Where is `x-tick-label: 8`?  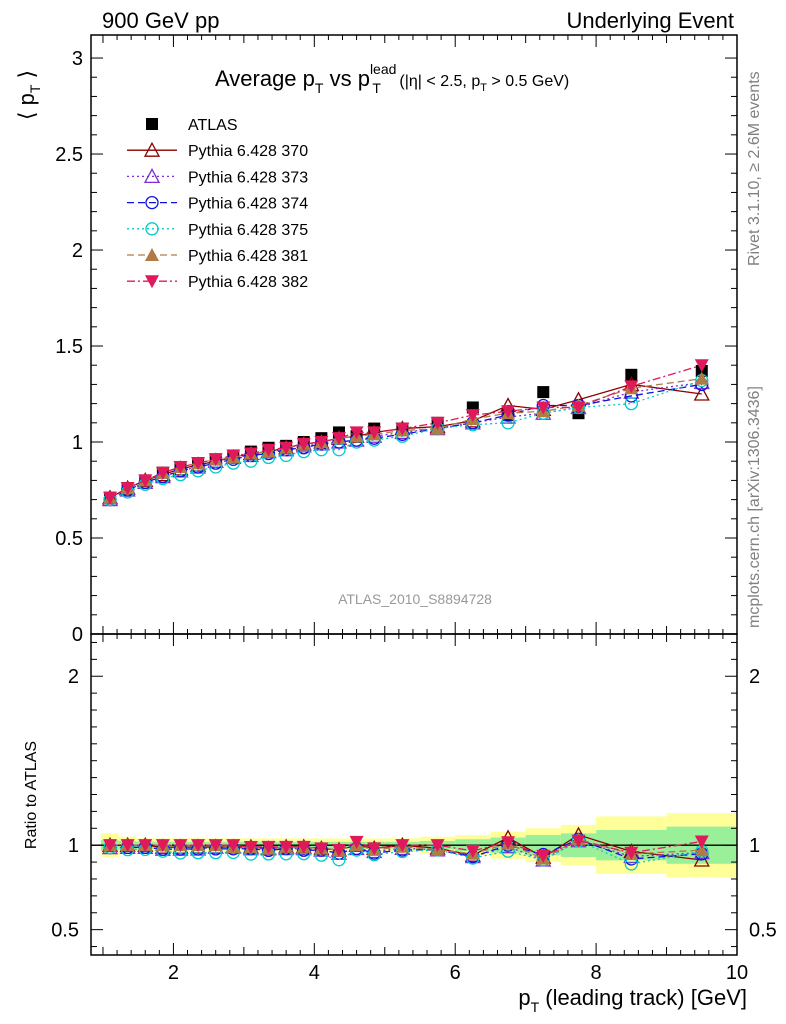
x-tick-label: 8 is located at coordinates (596, 973).